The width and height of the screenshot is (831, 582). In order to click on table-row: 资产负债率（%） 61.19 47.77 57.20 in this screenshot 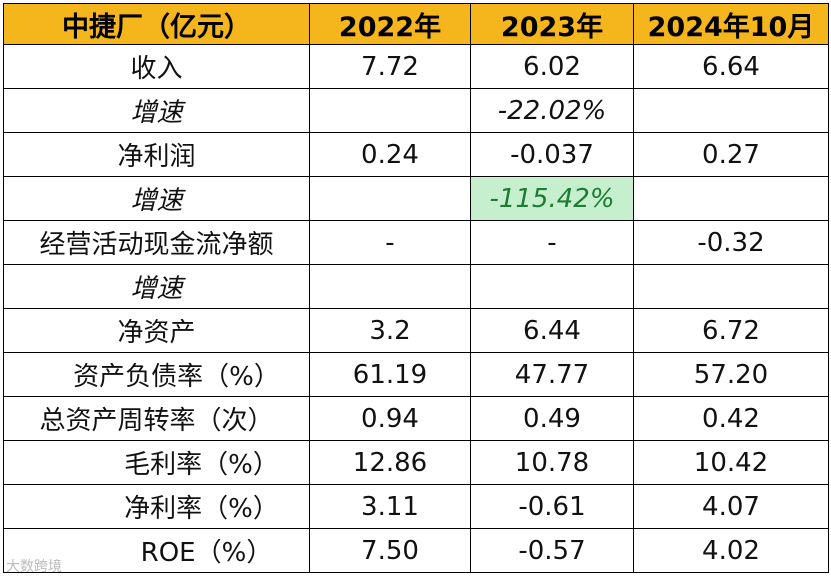, I will do `click(416, 374)`.